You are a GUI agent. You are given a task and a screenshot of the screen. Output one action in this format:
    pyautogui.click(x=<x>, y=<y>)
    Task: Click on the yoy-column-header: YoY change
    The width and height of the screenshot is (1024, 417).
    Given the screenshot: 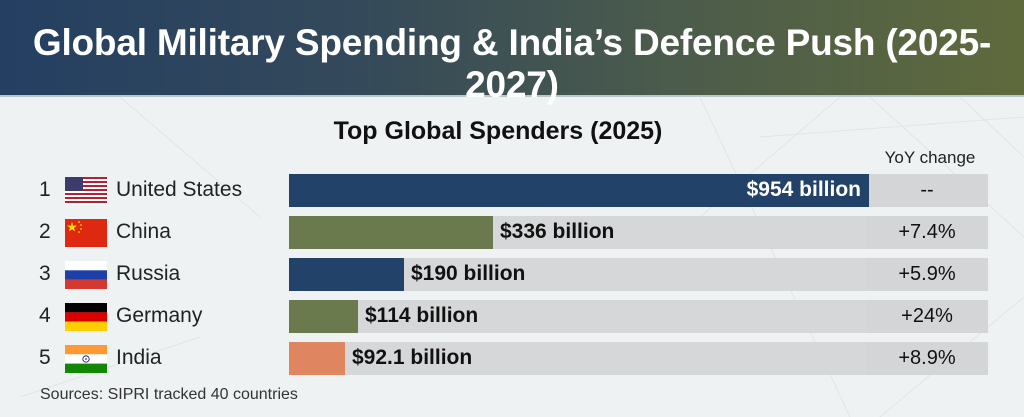 What is the action you would take?
    pyautogui.click(x=930, y=157)
    